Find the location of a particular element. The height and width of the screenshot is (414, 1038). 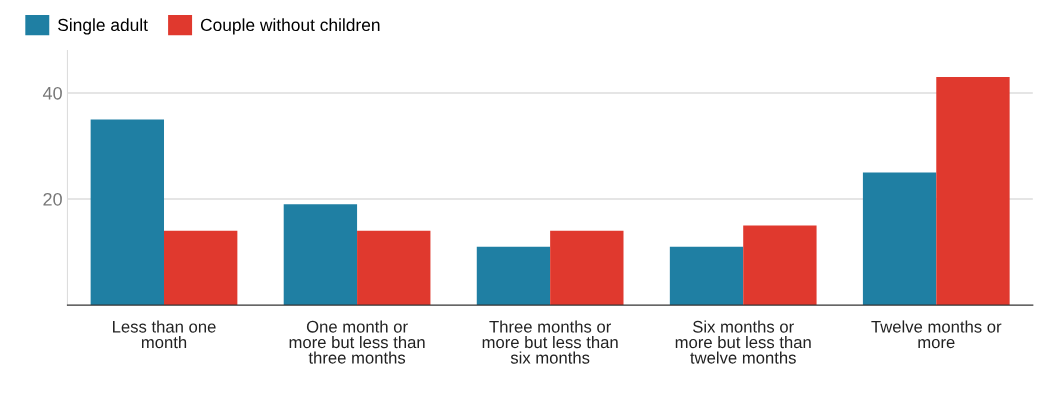

x-tick-label: Six months or more but less than twelve months is located at coordinates (743, 342).